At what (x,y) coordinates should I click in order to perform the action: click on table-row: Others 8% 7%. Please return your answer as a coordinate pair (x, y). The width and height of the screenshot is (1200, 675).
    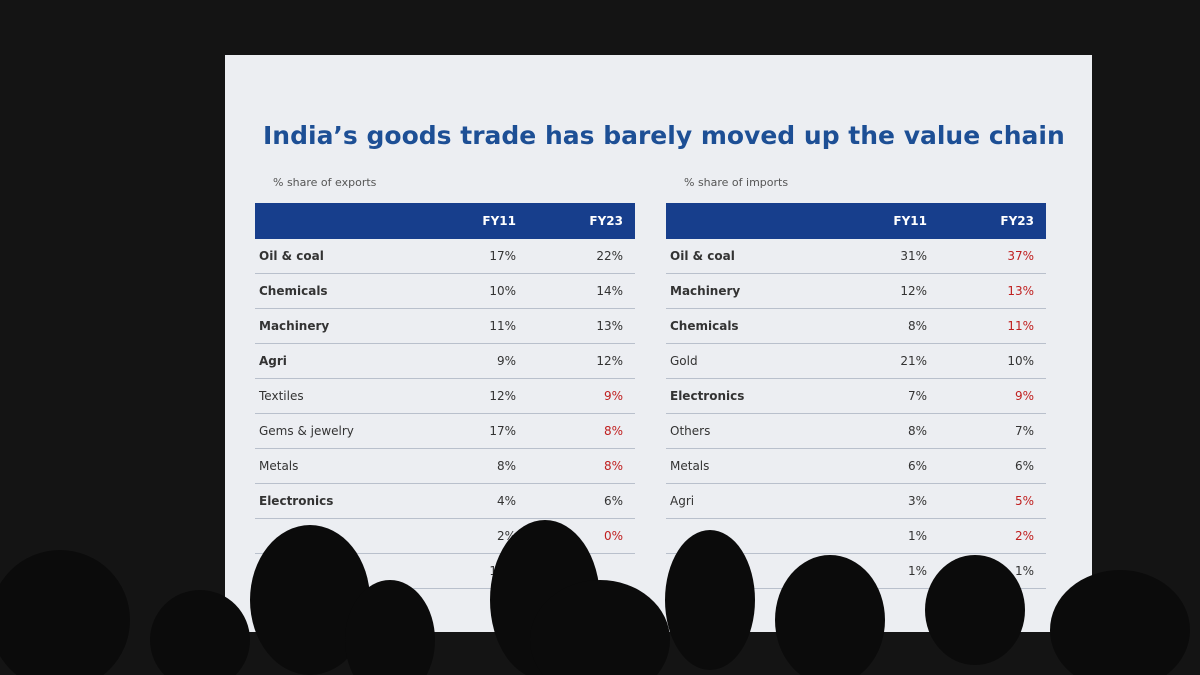
    Looking at the image, I should click on (856, 431).